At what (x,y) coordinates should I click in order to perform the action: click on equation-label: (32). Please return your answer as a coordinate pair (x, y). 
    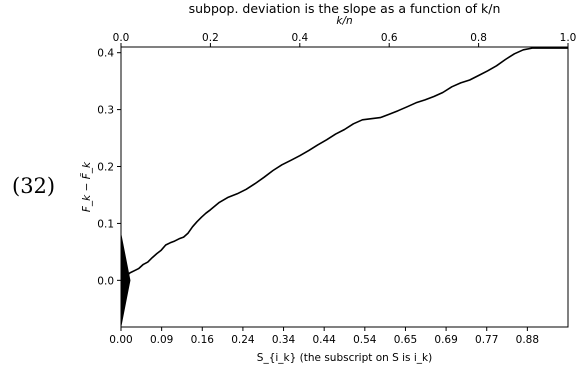
    Looking at the image, I should click on (34, 186).